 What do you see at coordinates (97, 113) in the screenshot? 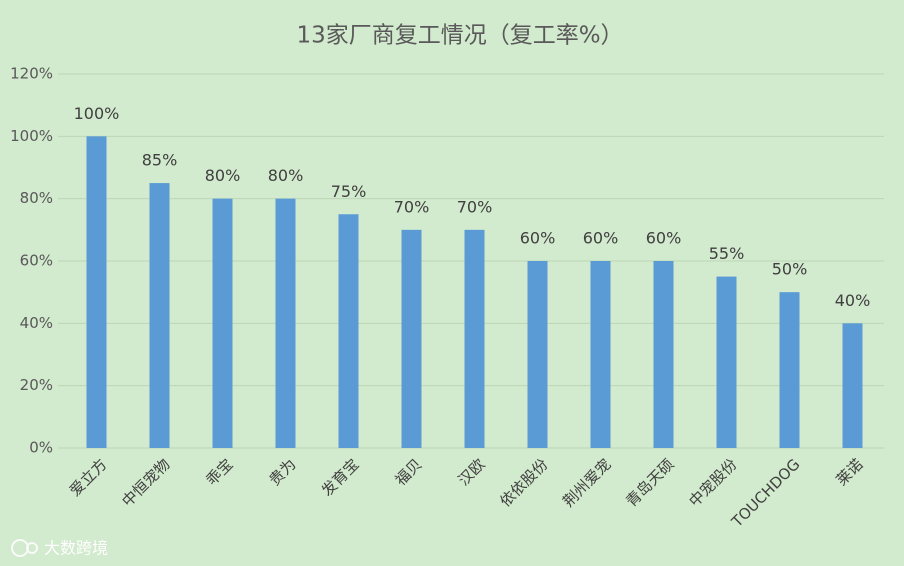
I see `data-label: 100%` at bounding box center [97, 113].